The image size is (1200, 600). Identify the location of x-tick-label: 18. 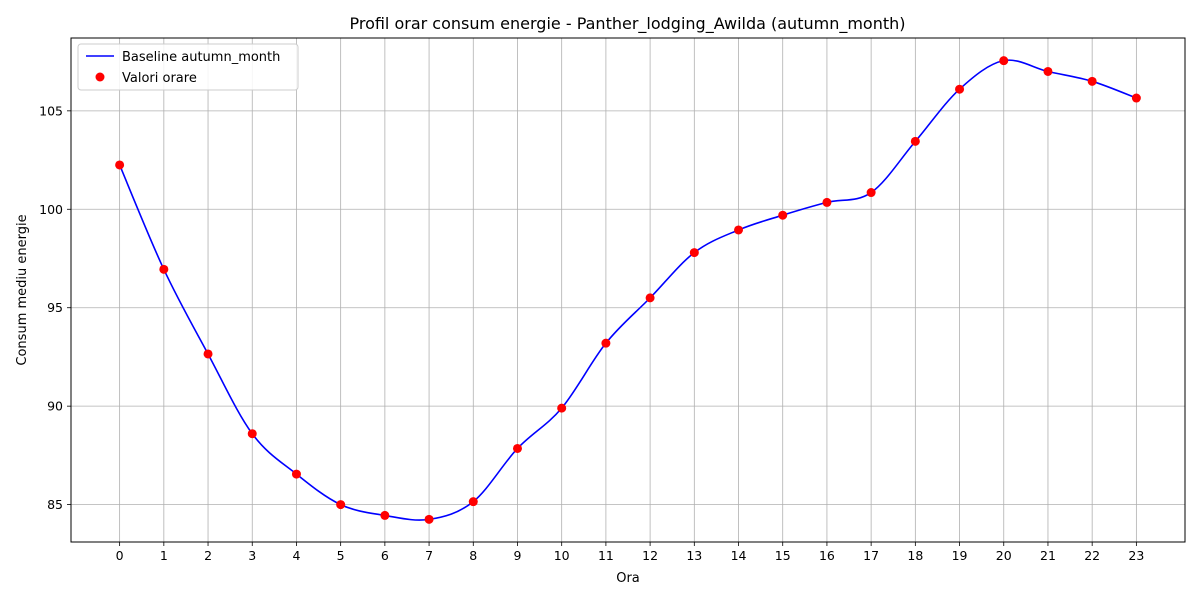
(915, 555).